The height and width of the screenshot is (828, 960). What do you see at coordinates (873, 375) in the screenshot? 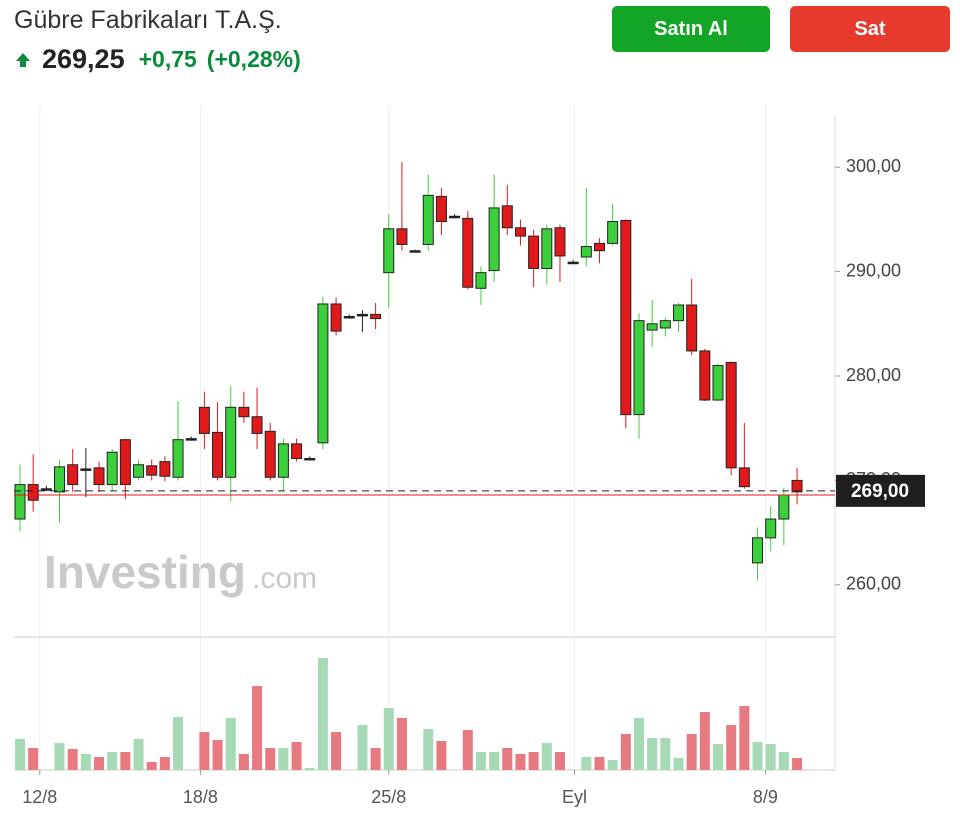
I see `y-tick-label: 280,00` at bounding box center [873, 375].